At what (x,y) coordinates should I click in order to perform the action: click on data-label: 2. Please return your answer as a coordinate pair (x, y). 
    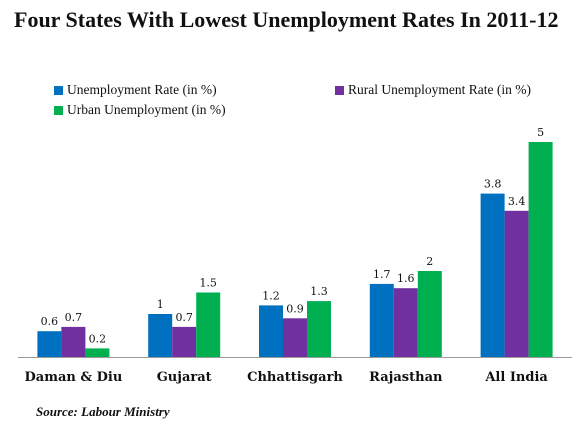
    Looking at the image, I should click on (429, 261).